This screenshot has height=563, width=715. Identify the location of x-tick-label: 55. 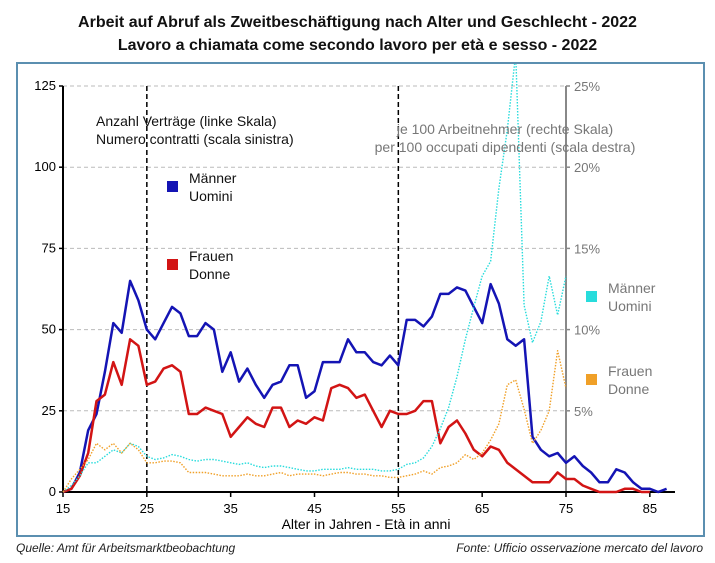
(398, 508).